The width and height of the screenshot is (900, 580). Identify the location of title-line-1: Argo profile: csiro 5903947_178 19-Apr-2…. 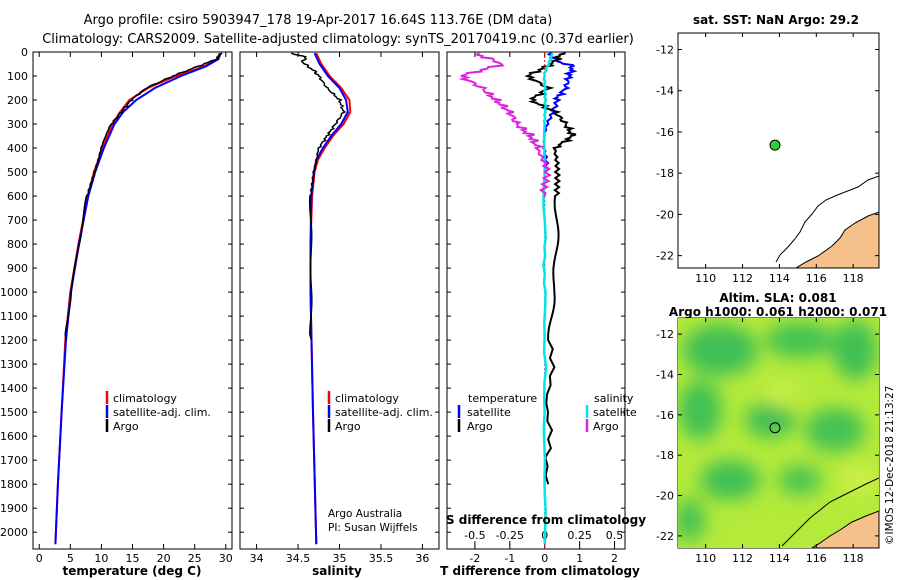
(318, 20).